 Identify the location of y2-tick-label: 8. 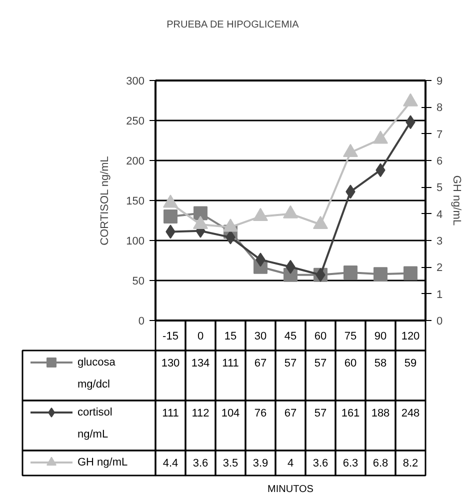
(439, 108).